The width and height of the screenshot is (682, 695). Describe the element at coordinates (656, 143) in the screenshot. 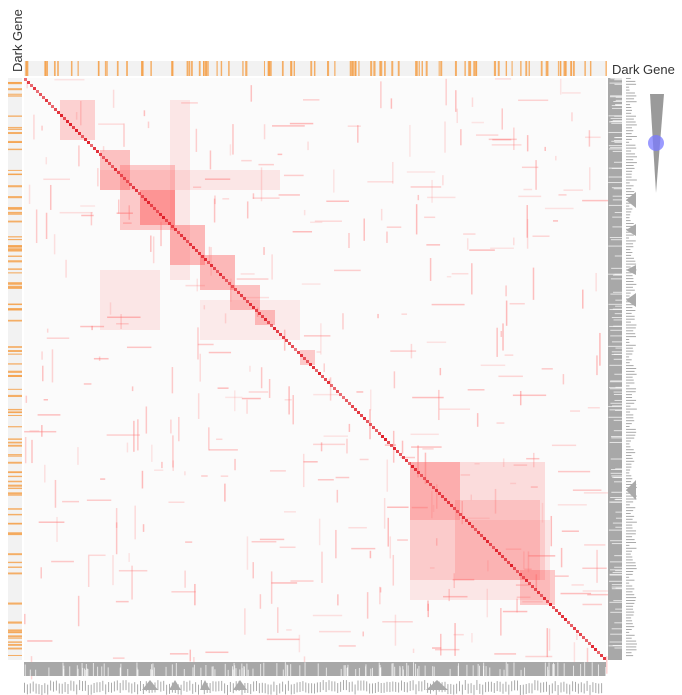

I see `opacity-slider-handle` at that location.